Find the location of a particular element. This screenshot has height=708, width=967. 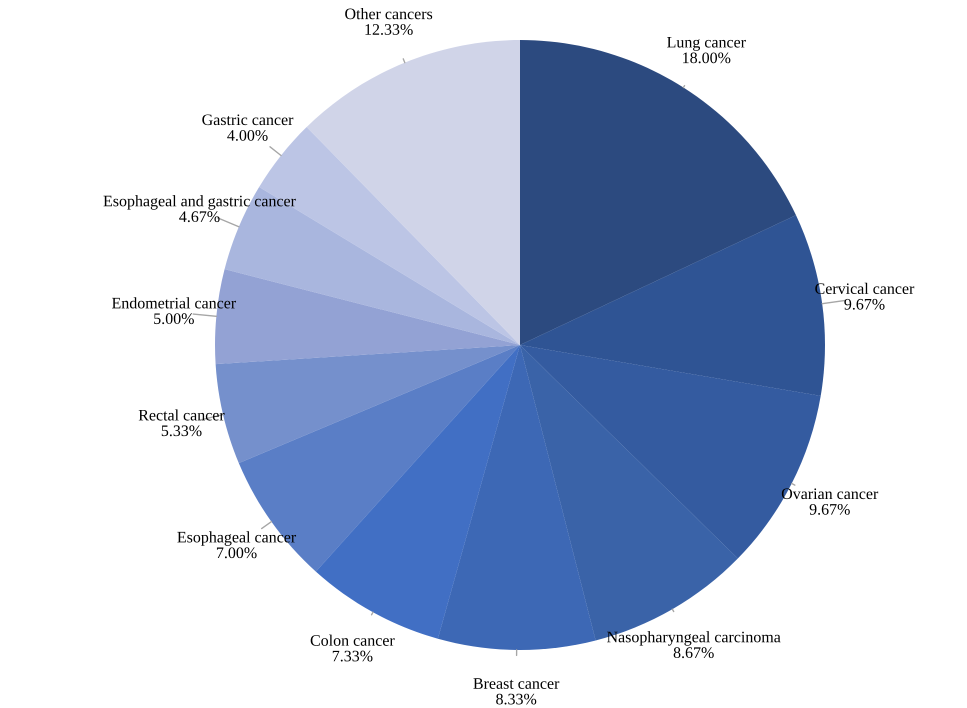

data-label: 5.33% is located at coordinates (182, 430).